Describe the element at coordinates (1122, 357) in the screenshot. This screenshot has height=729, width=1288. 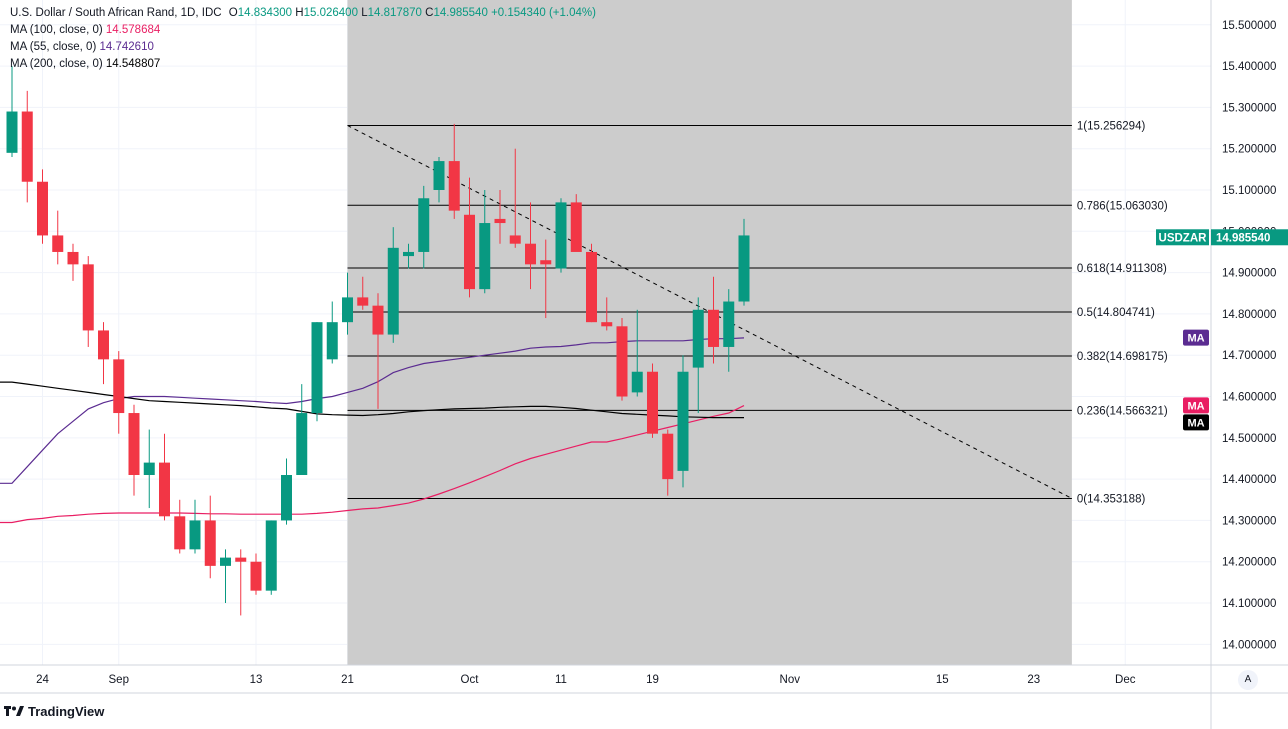
I see `fib-level-label: 0.382(14.698175)` at that location.